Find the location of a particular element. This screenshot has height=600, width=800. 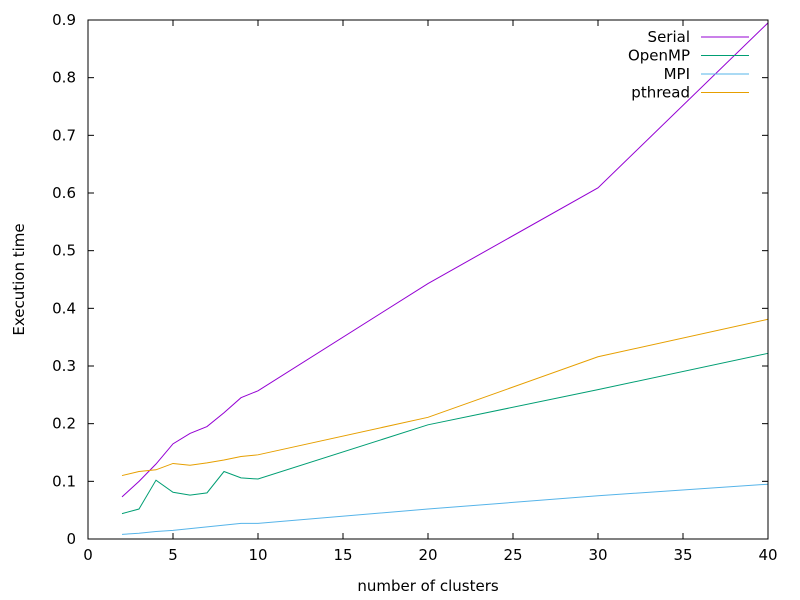

legend-label-serial: Serial is located at coordinates (669, 37).